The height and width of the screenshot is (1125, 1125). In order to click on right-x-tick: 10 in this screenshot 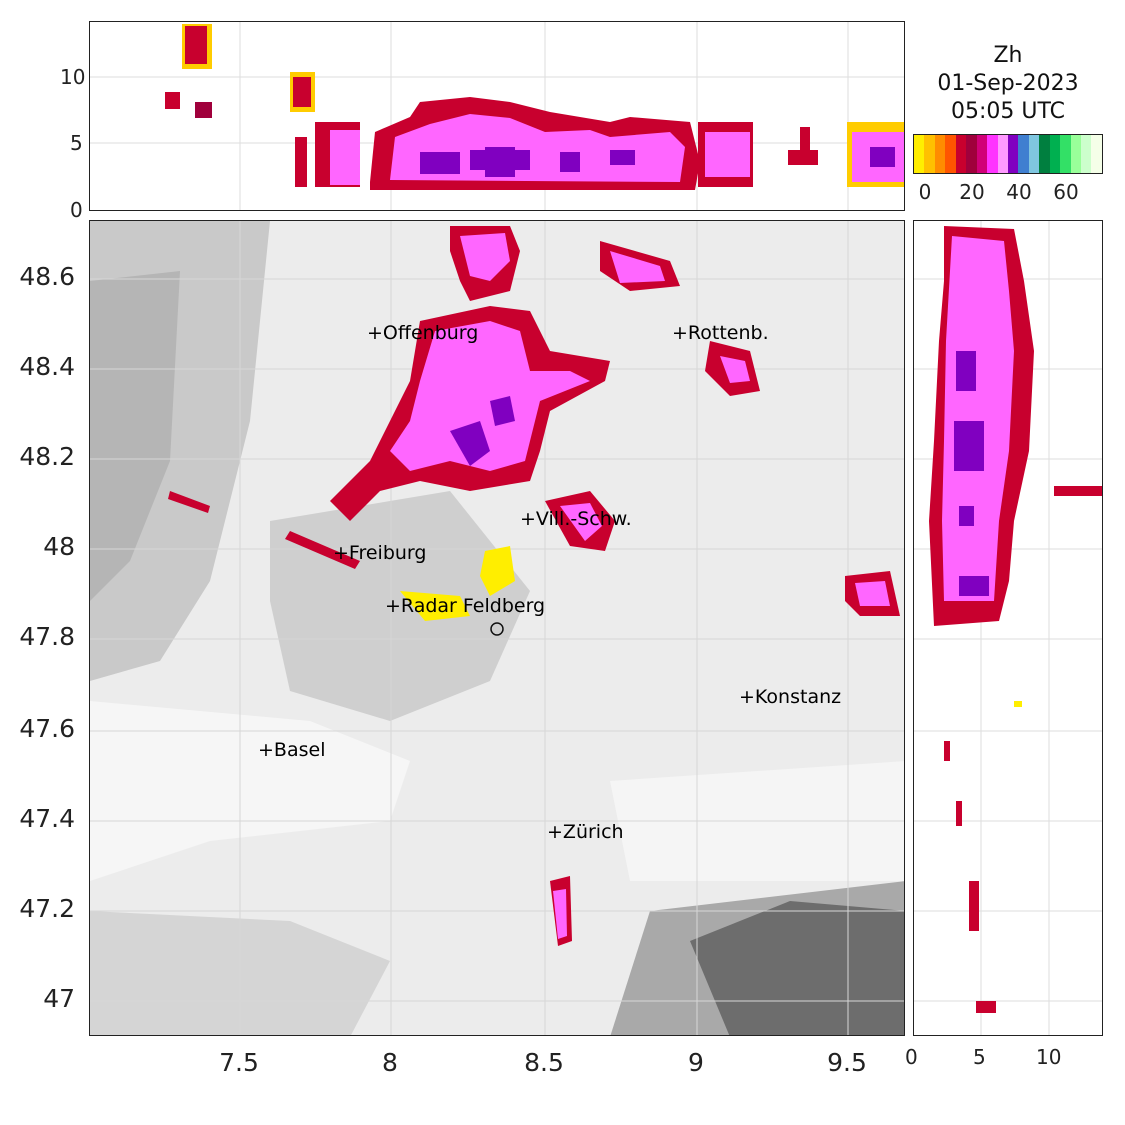, I will do `click(1049, 1057)`.